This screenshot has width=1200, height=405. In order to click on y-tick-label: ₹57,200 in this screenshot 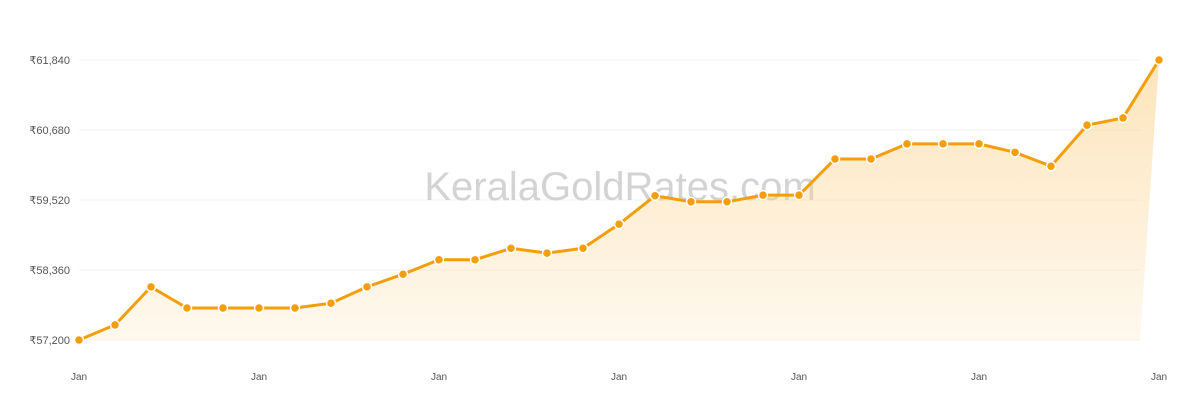, I will do `click(49, 341)`.